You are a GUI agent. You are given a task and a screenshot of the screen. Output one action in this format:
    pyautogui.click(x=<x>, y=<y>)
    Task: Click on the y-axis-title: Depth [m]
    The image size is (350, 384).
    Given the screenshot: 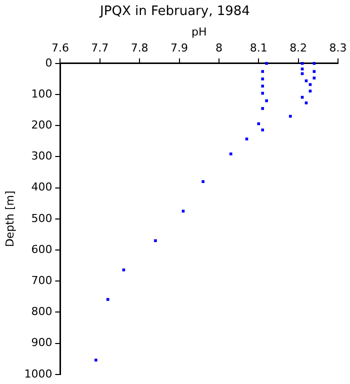 What is the action you would take?
    pyautogui.click(x=9, y=219)
    